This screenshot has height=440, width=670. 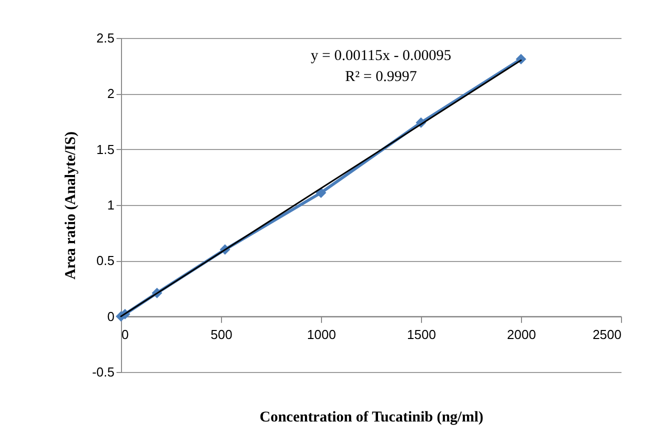 I want to click on y-axis-title: Area ratio (Analyte/IS), so click(x=71, y=205).